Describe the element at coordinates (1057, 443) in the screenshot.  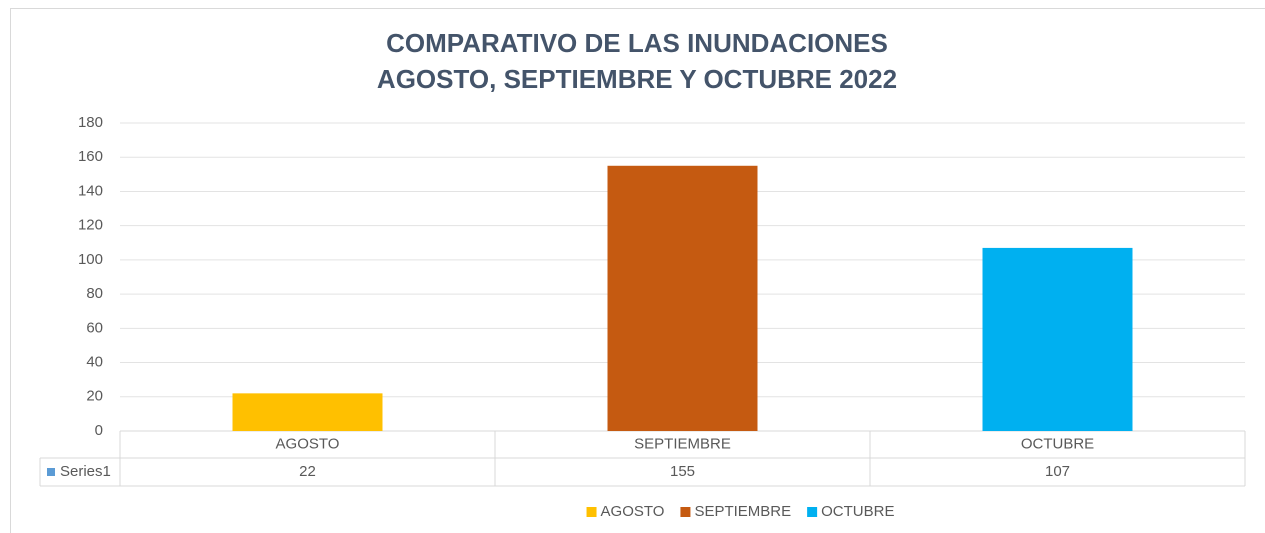
I see `x-tick-label: OCTUBRE` at that location.